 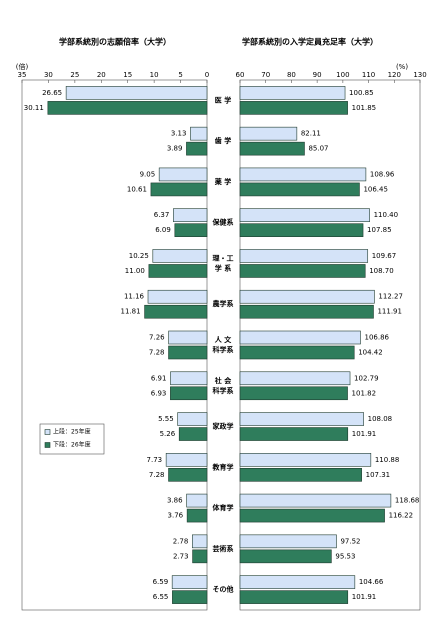 What do you see at coordinates (368, 75) in the screenshot?
I see `x-tick-label: 110` at bounding box center [368, 75].